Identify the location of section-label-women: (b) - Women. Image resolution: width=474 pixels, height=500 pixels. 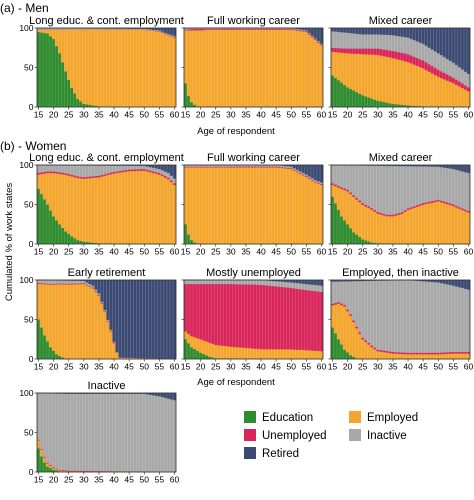
(33, 146).